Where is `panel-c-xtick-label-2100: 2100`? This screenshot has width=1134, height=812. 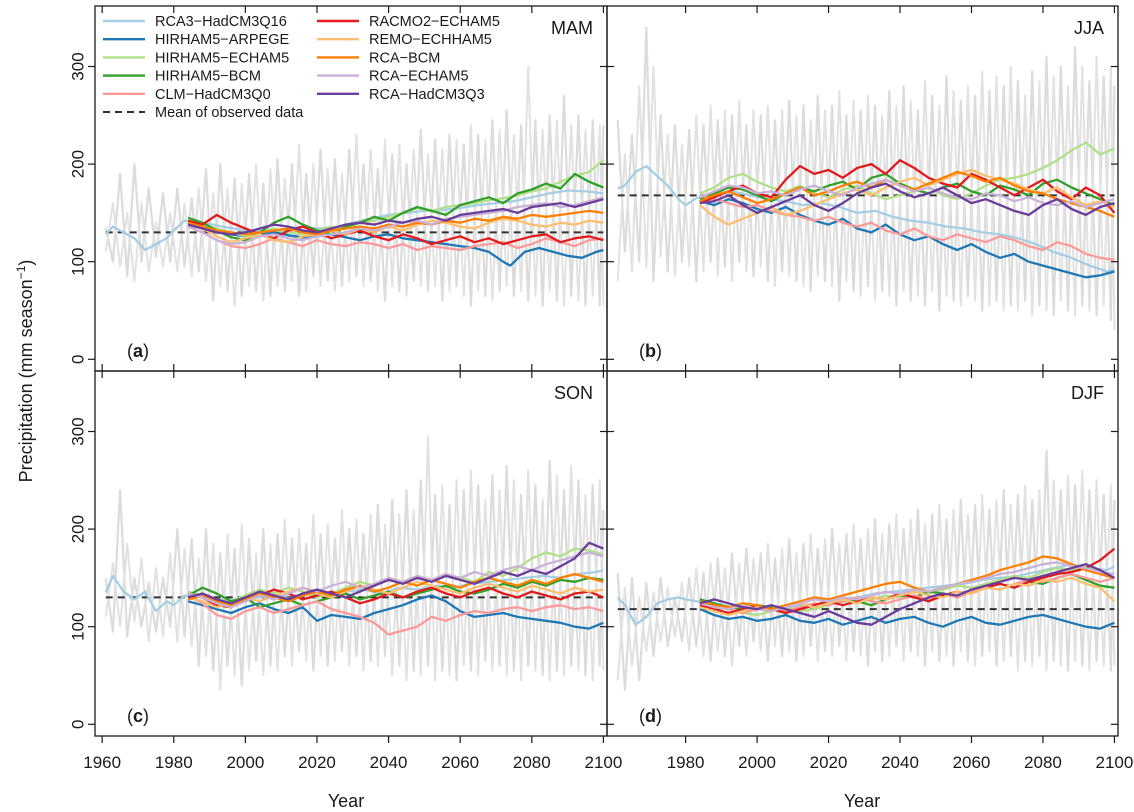
panel-c-xtick-label-2100: 2100 is located at coordinates (604, 762).